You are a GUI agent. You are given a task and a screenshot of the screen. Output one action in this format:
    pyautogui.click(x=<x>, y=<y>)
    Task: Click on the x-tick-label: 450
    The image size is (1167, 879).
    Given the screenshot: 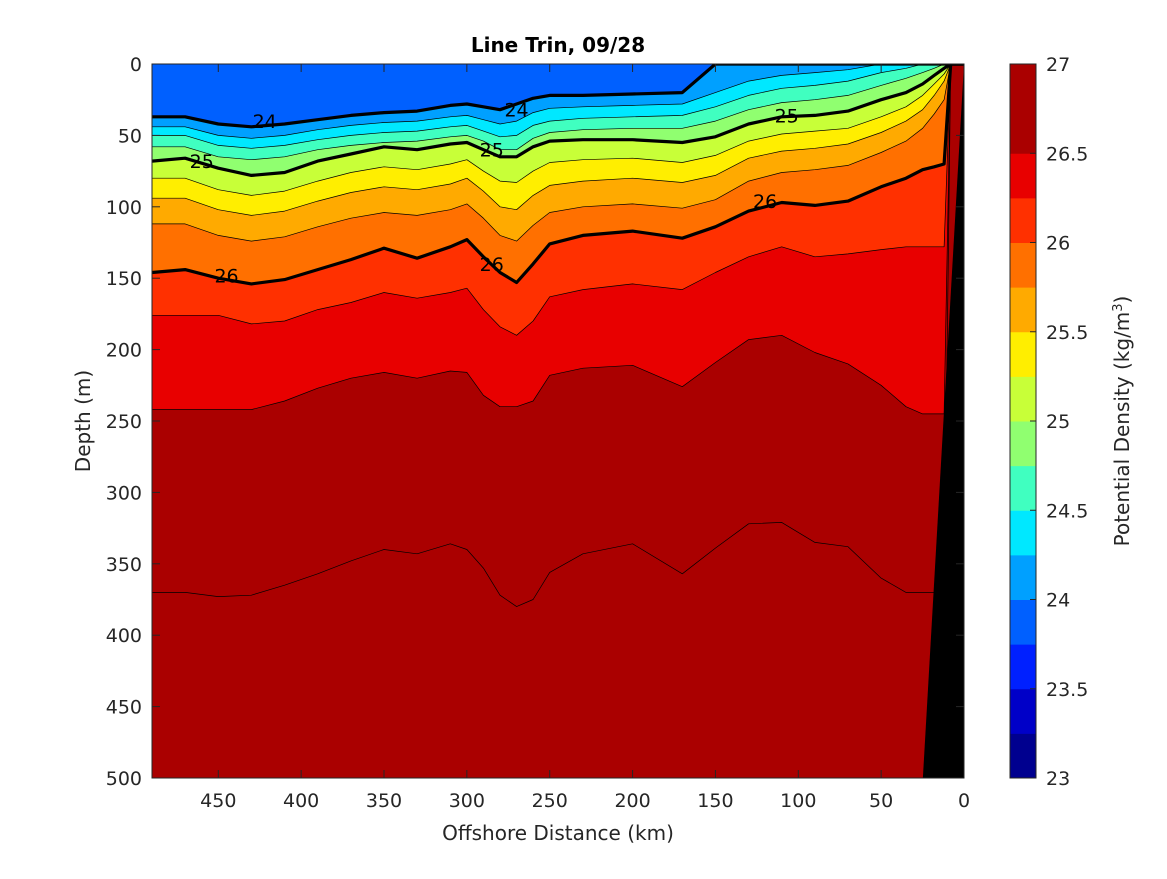 What is the action you would take?
    pyautogui.click(x=218, y=801)
    